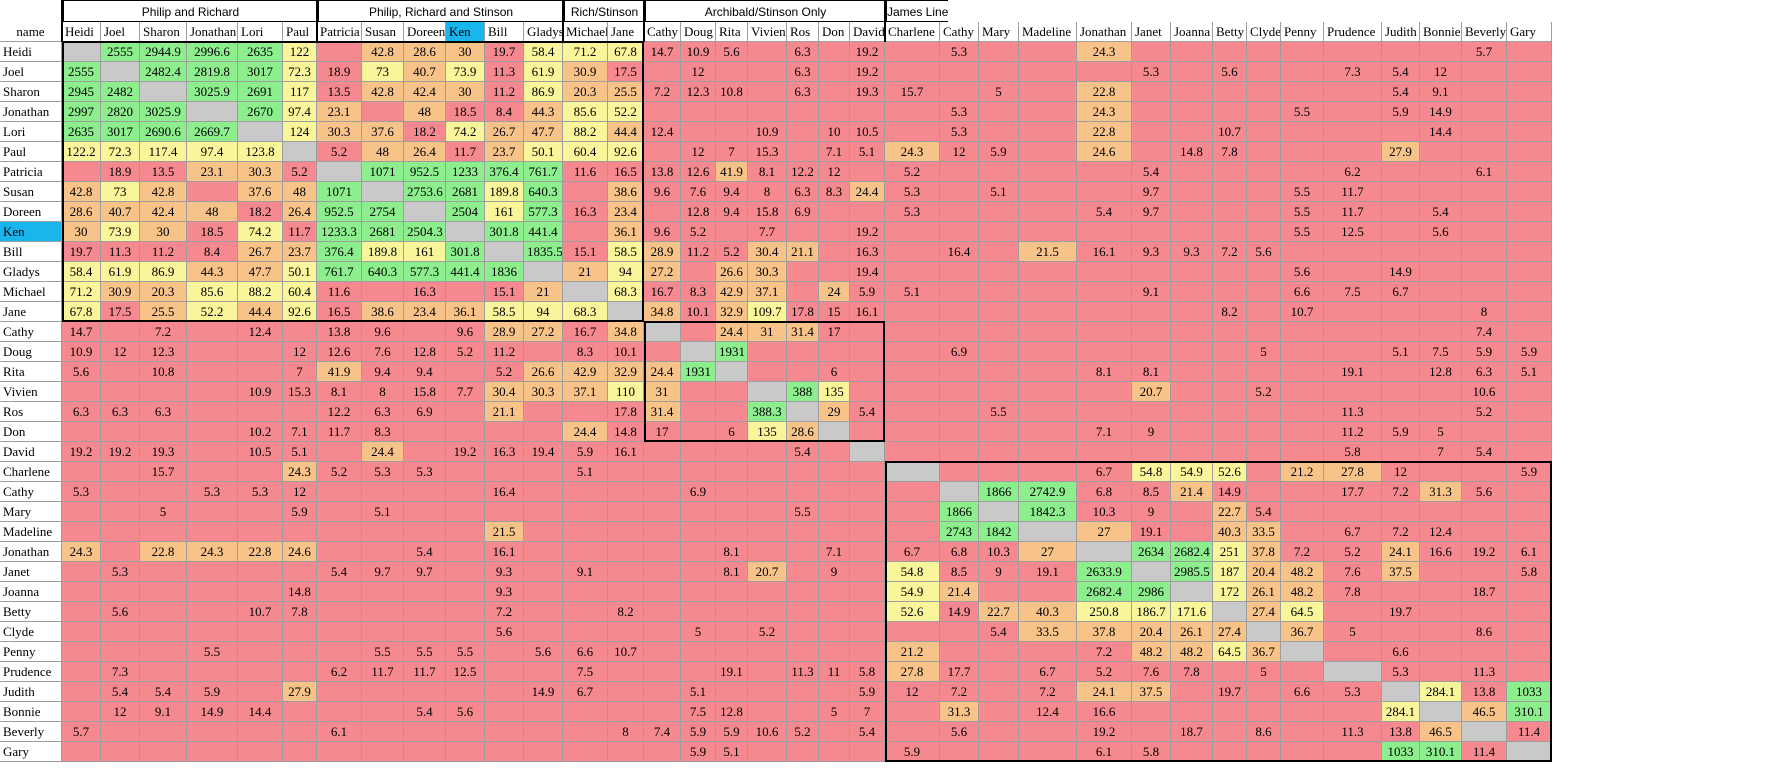 The width and height of the screenshot is (1774, 769). Describe the element at coordinates (959, 532) in the screenshot. I see `matrix-cell: 2743` at that location.